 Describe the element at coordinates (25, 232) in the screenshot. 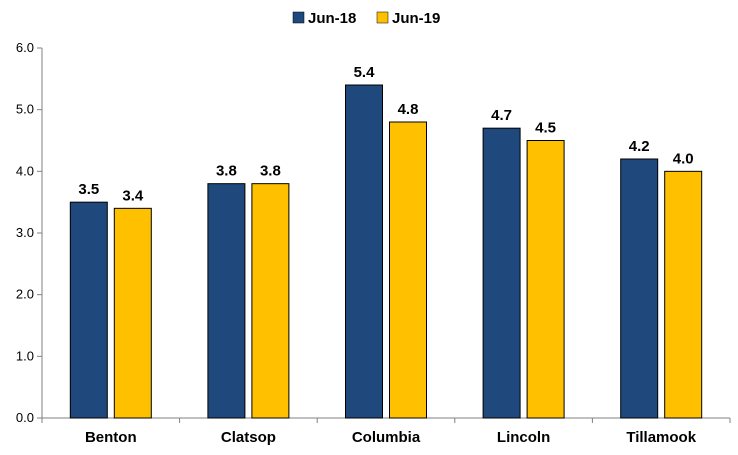

I see `y-tick-label: 3.0` at that location.